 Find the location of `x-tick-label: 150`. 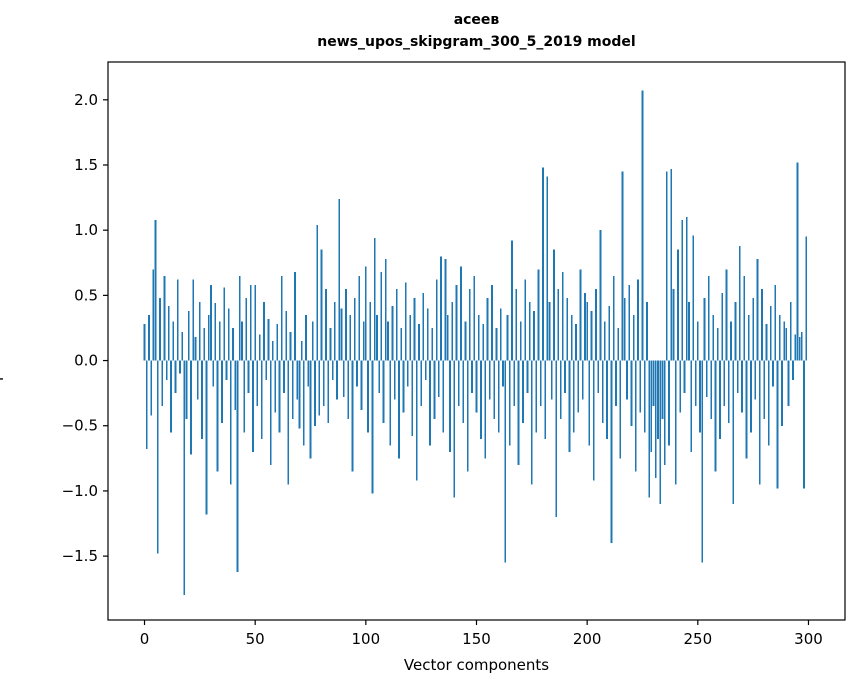

x-tick-label: 150 is located at coordinates (476, 639).